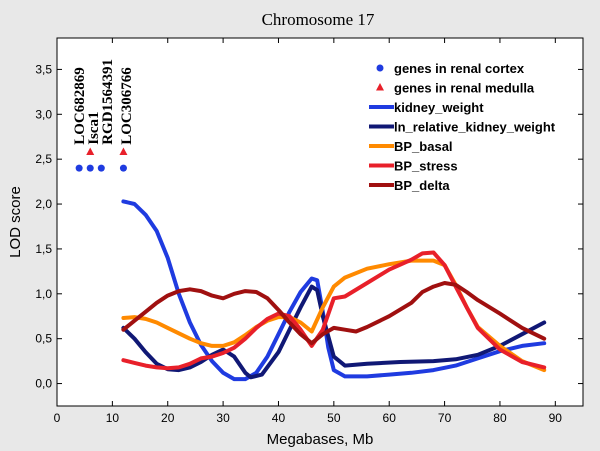 The height and width of the screenshot is (451, 600). I want to click on y-tick-label: 2,5, so click(43, 159).